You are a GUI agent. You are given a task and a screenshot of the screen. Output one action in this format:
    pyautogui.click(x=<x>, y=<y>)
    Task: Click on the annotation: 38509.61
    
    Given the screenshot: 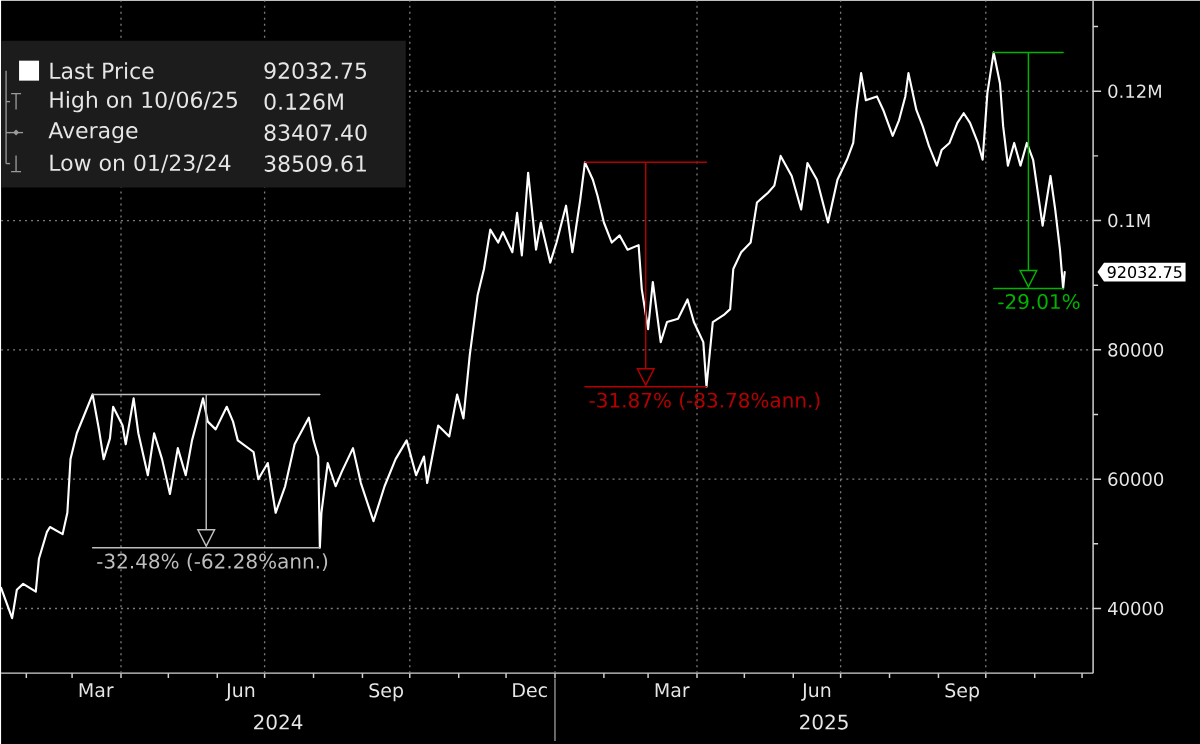 What is the action you would take?
    pyautogui.click(x=315, y=163)
    